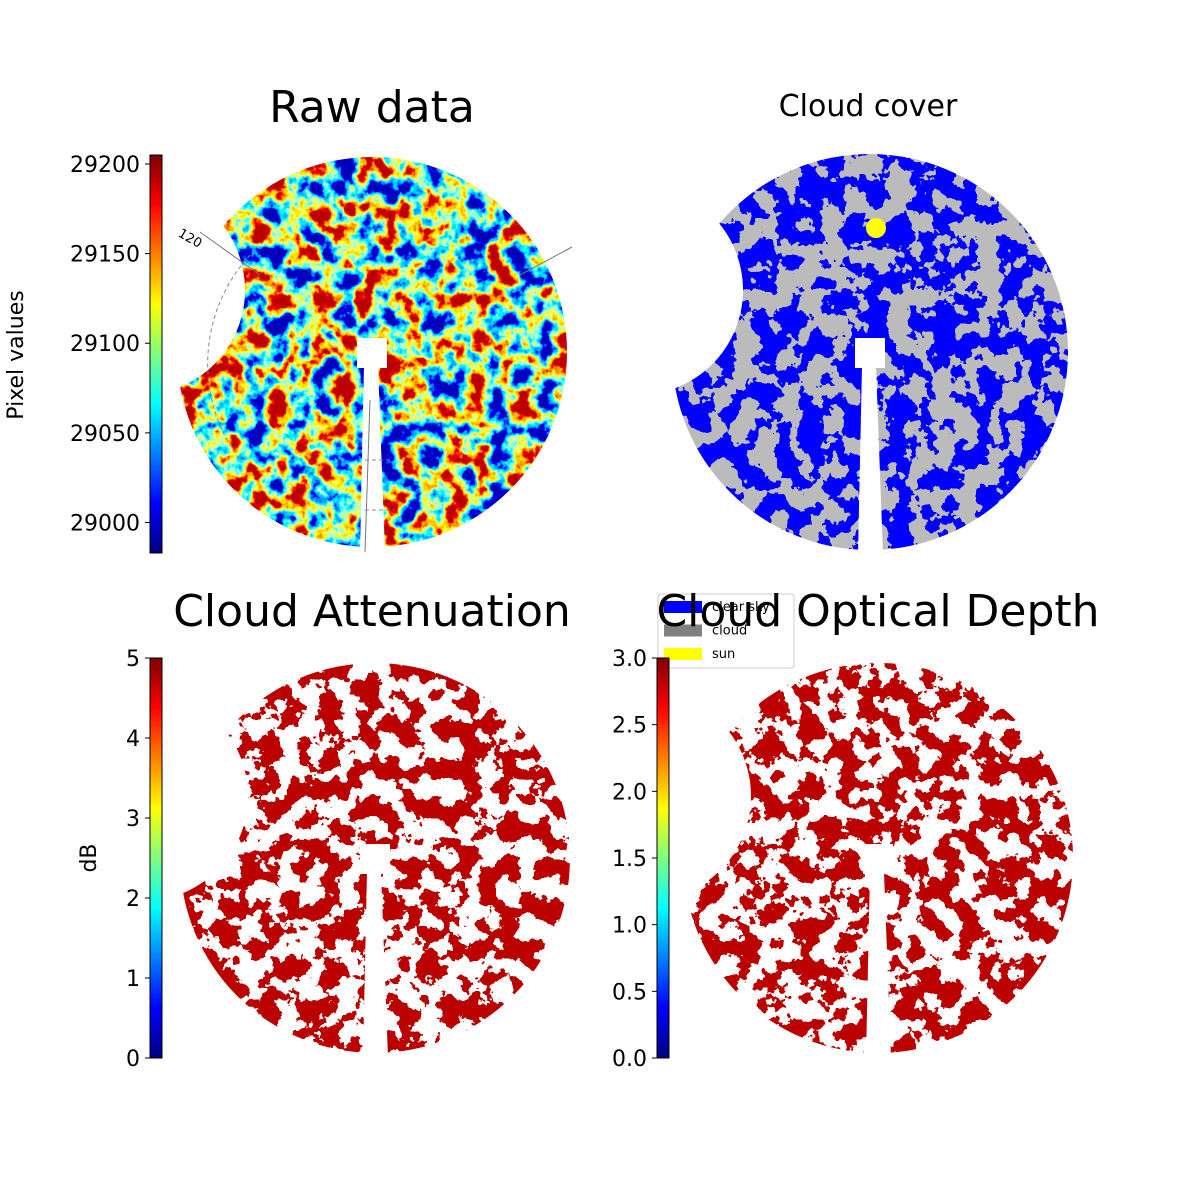  Describe the element at coordinates (372, 107) in the screenshot. I see `panel-title: Raw data` at that location.